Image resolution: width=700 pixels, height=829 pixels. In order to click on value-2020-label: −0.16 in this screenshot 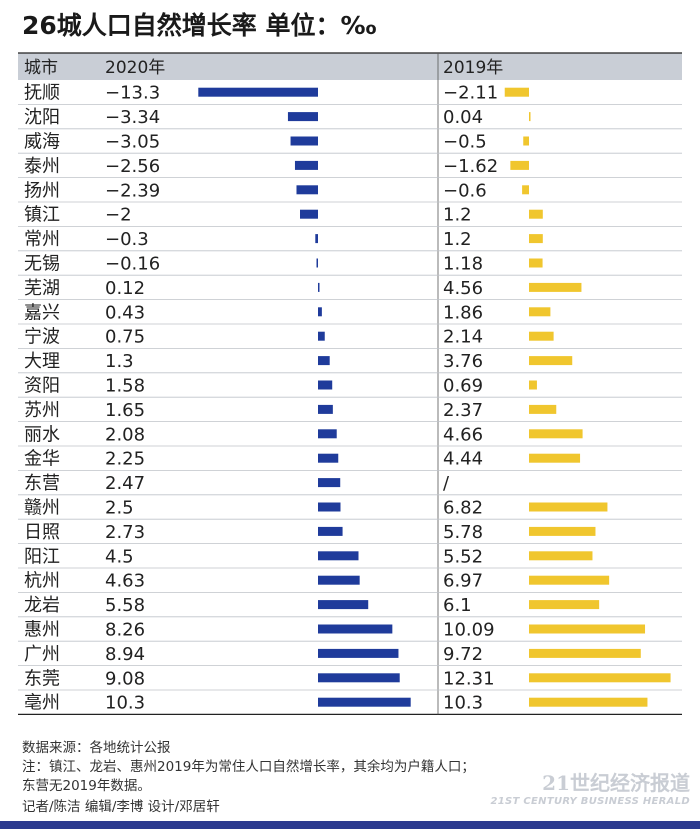, I will do `click(132, 264)`.